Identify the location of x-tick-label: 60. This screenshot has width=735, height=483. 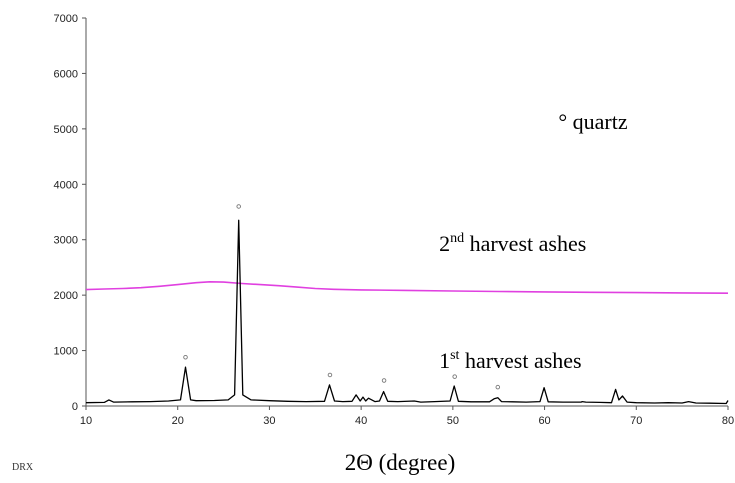
(544, 421).